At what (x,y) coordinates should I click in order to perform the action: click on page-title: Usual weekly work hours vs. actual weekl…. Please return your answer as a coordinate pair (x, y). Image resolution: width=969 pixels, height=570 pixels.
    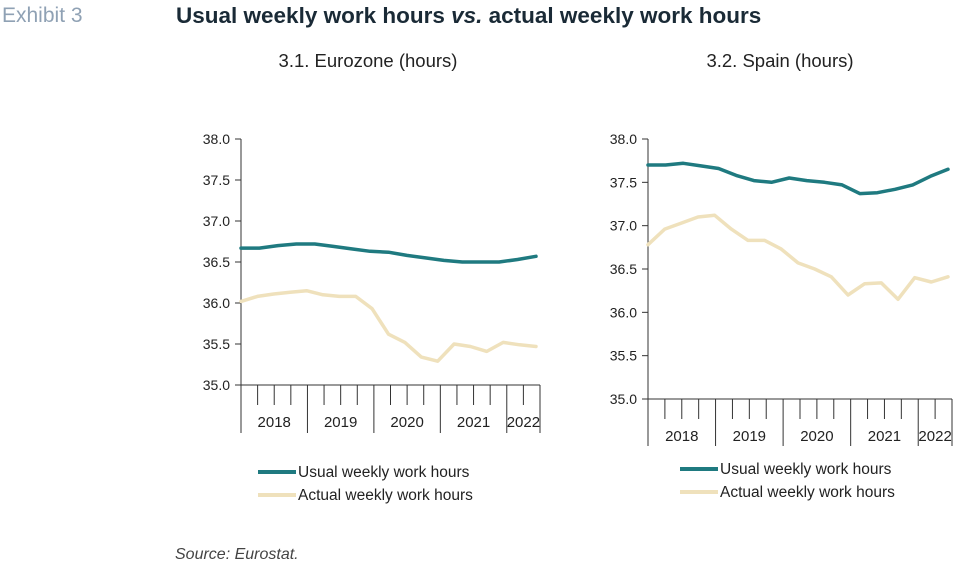
    Looking at the image, I should click on (468, 16).